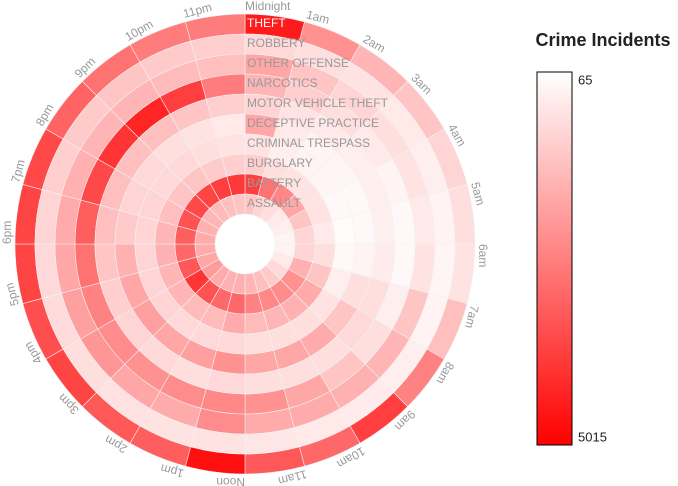 The image size is (678, 486). What do you see at coordinates (298, 63) in the screenshot?
I see `ring-label: OTHER OFFENSE` at bounding box center [298, 63].